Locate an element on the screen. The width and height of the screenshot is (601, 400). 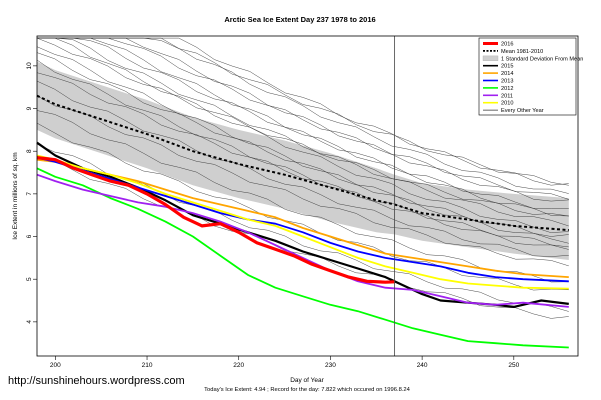
x-tick-label: 220 is located at coordinates (238, 365).